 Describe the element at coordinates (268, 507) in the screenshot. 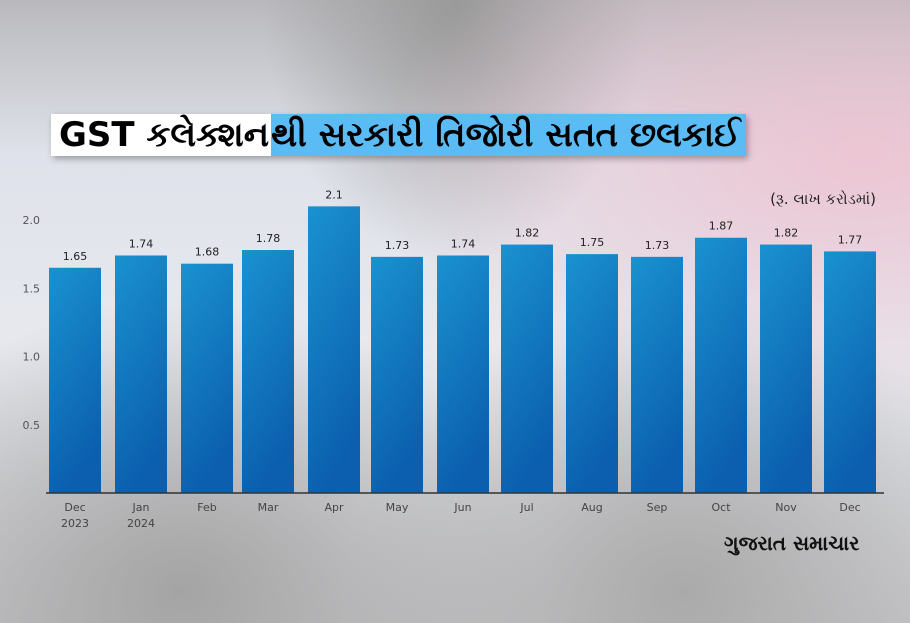

I see `x-tick-label: Mar` at that location.